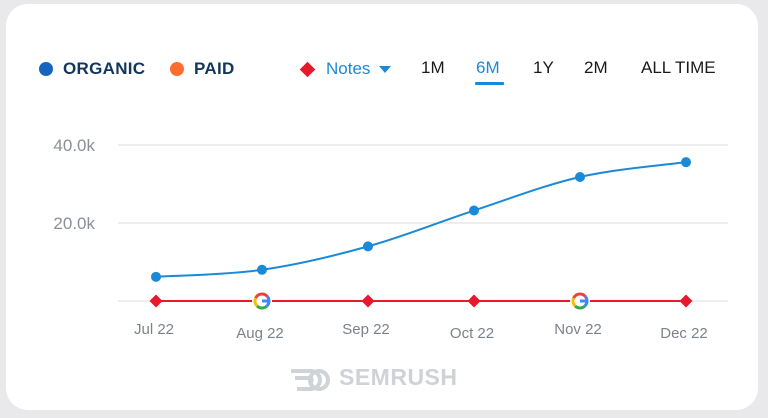  What do you see at coordinates (74, 145) in the screenshot?
I see `y-tick-label: 40.0k` at bounding box center [74, 145].